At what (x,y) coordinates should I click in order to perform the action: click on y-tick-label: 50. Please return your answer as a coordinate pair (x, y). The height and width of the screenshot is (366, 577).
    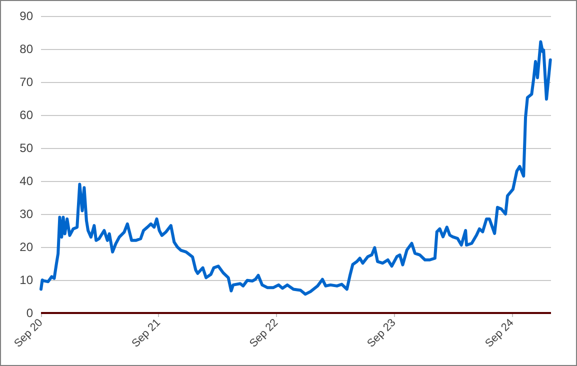
    Looking at the image, I should click on (27, 148).